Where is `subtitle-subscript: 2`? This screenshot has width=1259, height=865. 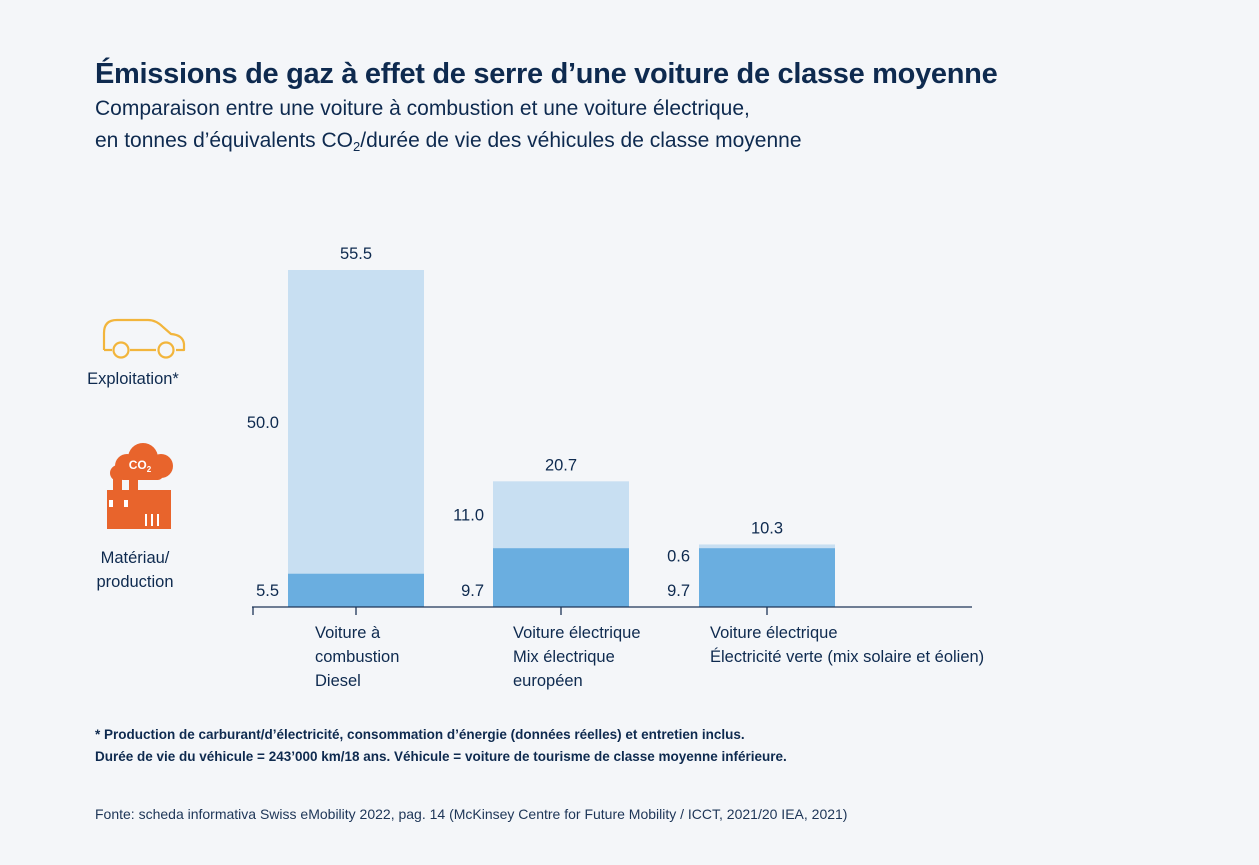 subtitle-subscript: 2 is located at coordinates (357, 146).